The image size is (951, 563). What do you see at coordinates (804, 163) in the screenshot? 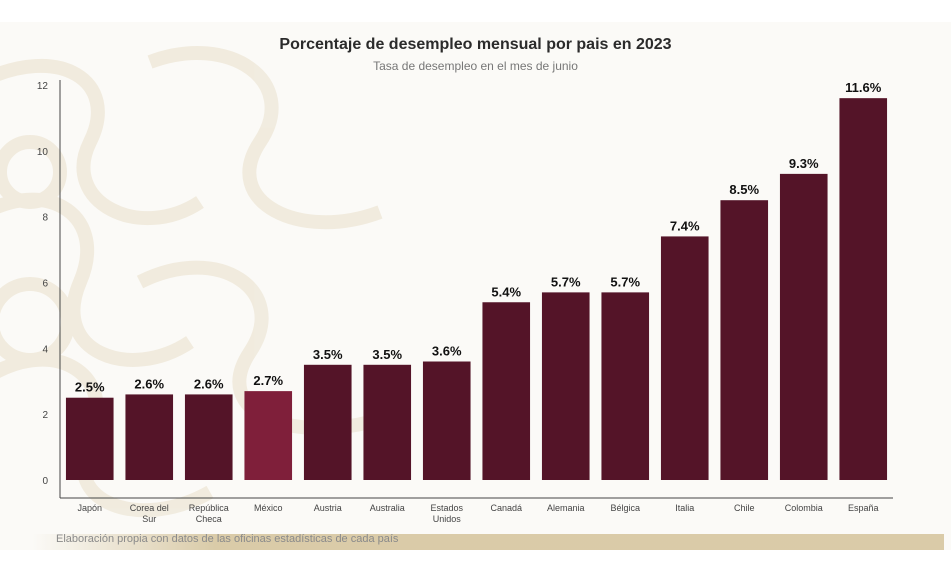
I see `bar-value-label: 9.3%` at bounding box center [804, 163].